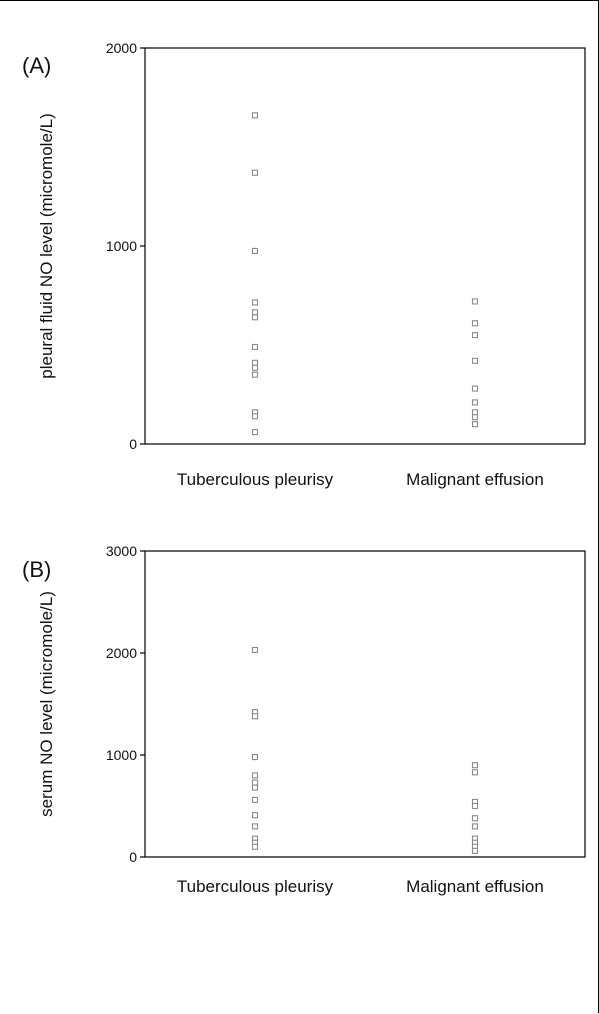  I want to click on y-tick-label: 3000, so click(121, 551).